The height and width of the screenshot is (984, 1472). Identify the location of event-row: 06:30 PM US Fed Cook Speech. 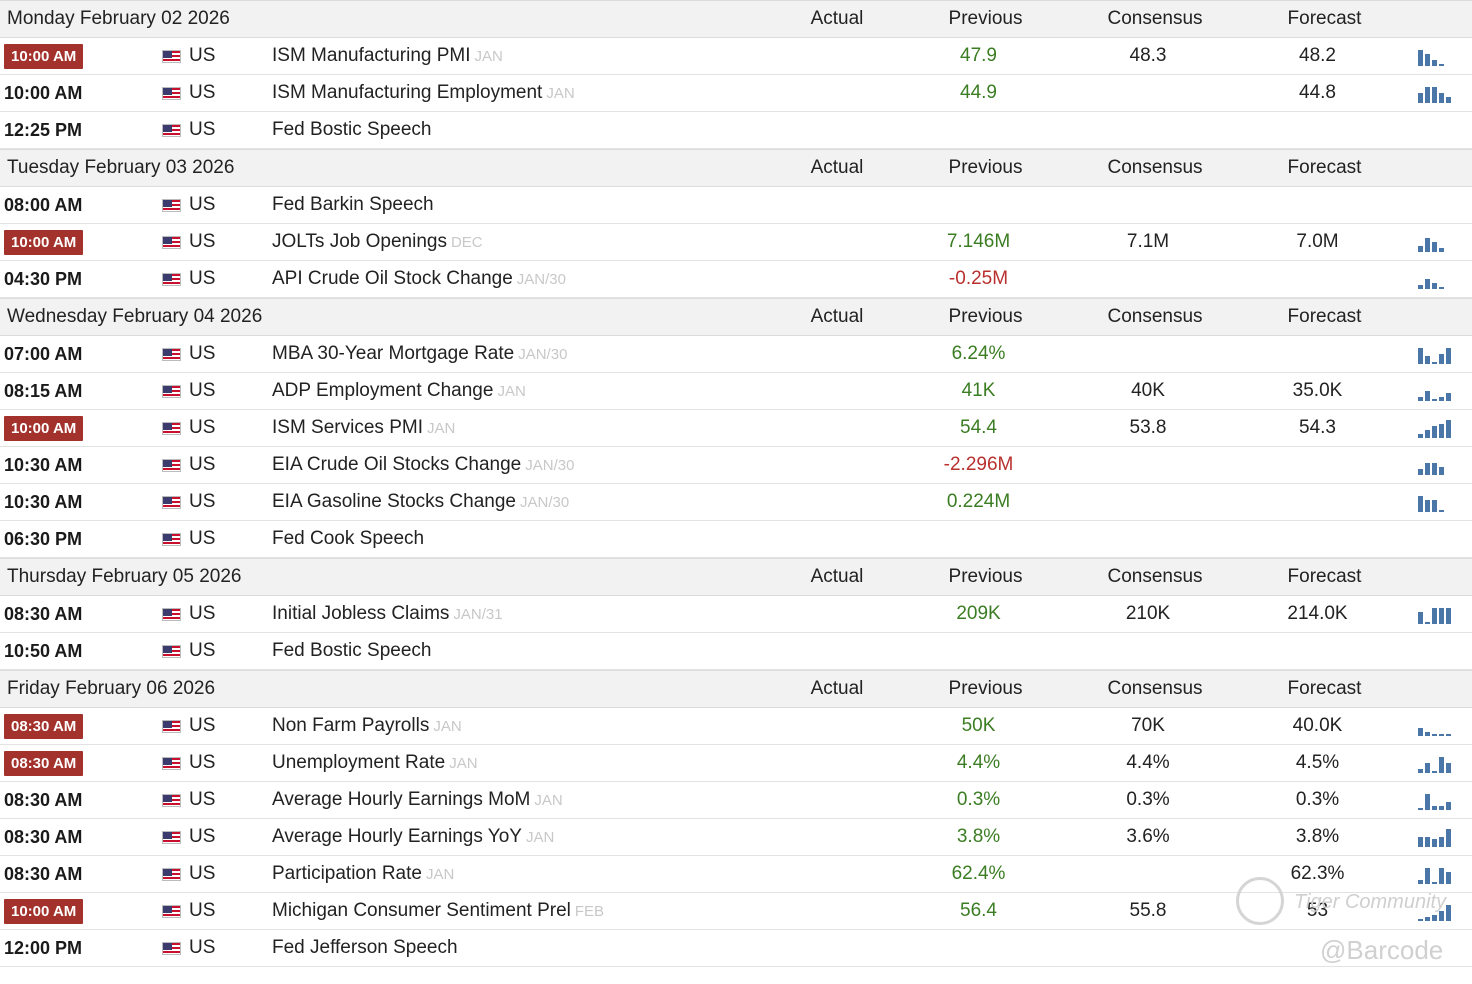
(736, 539).